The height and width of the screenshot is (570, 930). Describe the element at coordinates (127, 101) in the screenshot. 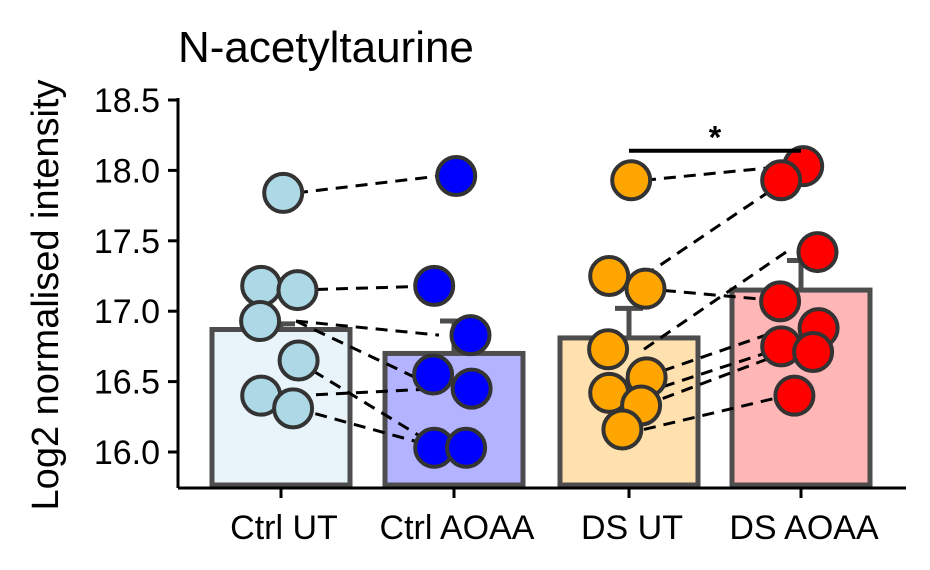

I see `y-tick-label-5: 18.5` at that location.